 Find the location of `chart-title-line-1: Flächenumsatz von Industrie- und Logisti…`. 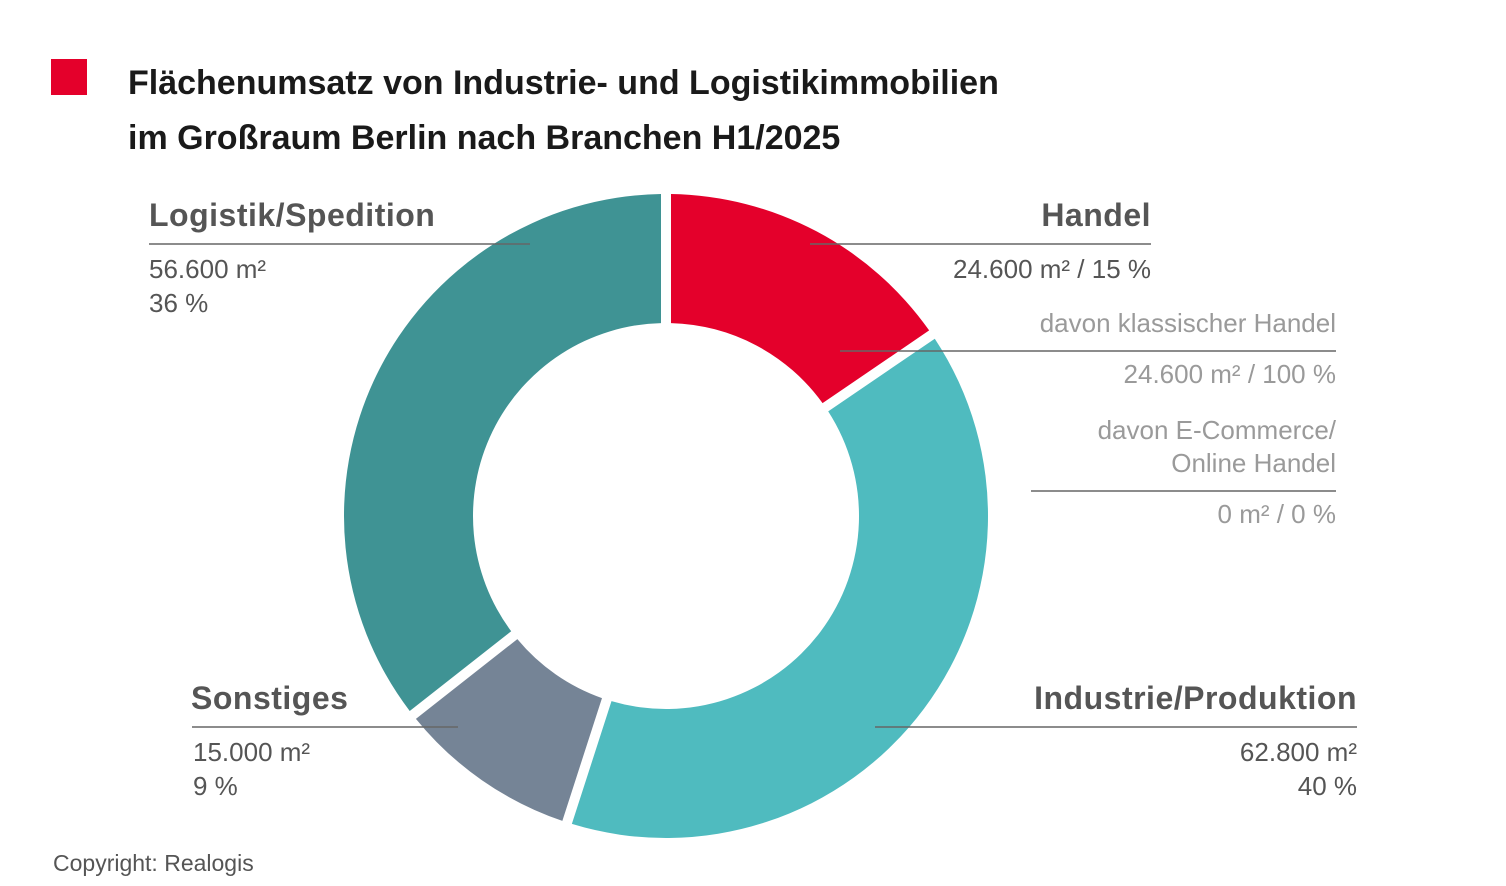

chart-title-line-1: Flächenumsatz von Industrie- und Logisti… is located at coordinates (563, 83).